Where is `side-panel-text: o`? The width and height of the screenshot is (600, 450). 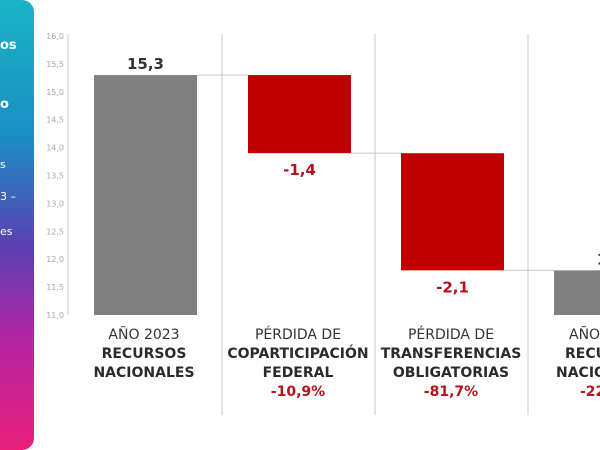
side-panel-text: o is located at coordinates (4, 104).